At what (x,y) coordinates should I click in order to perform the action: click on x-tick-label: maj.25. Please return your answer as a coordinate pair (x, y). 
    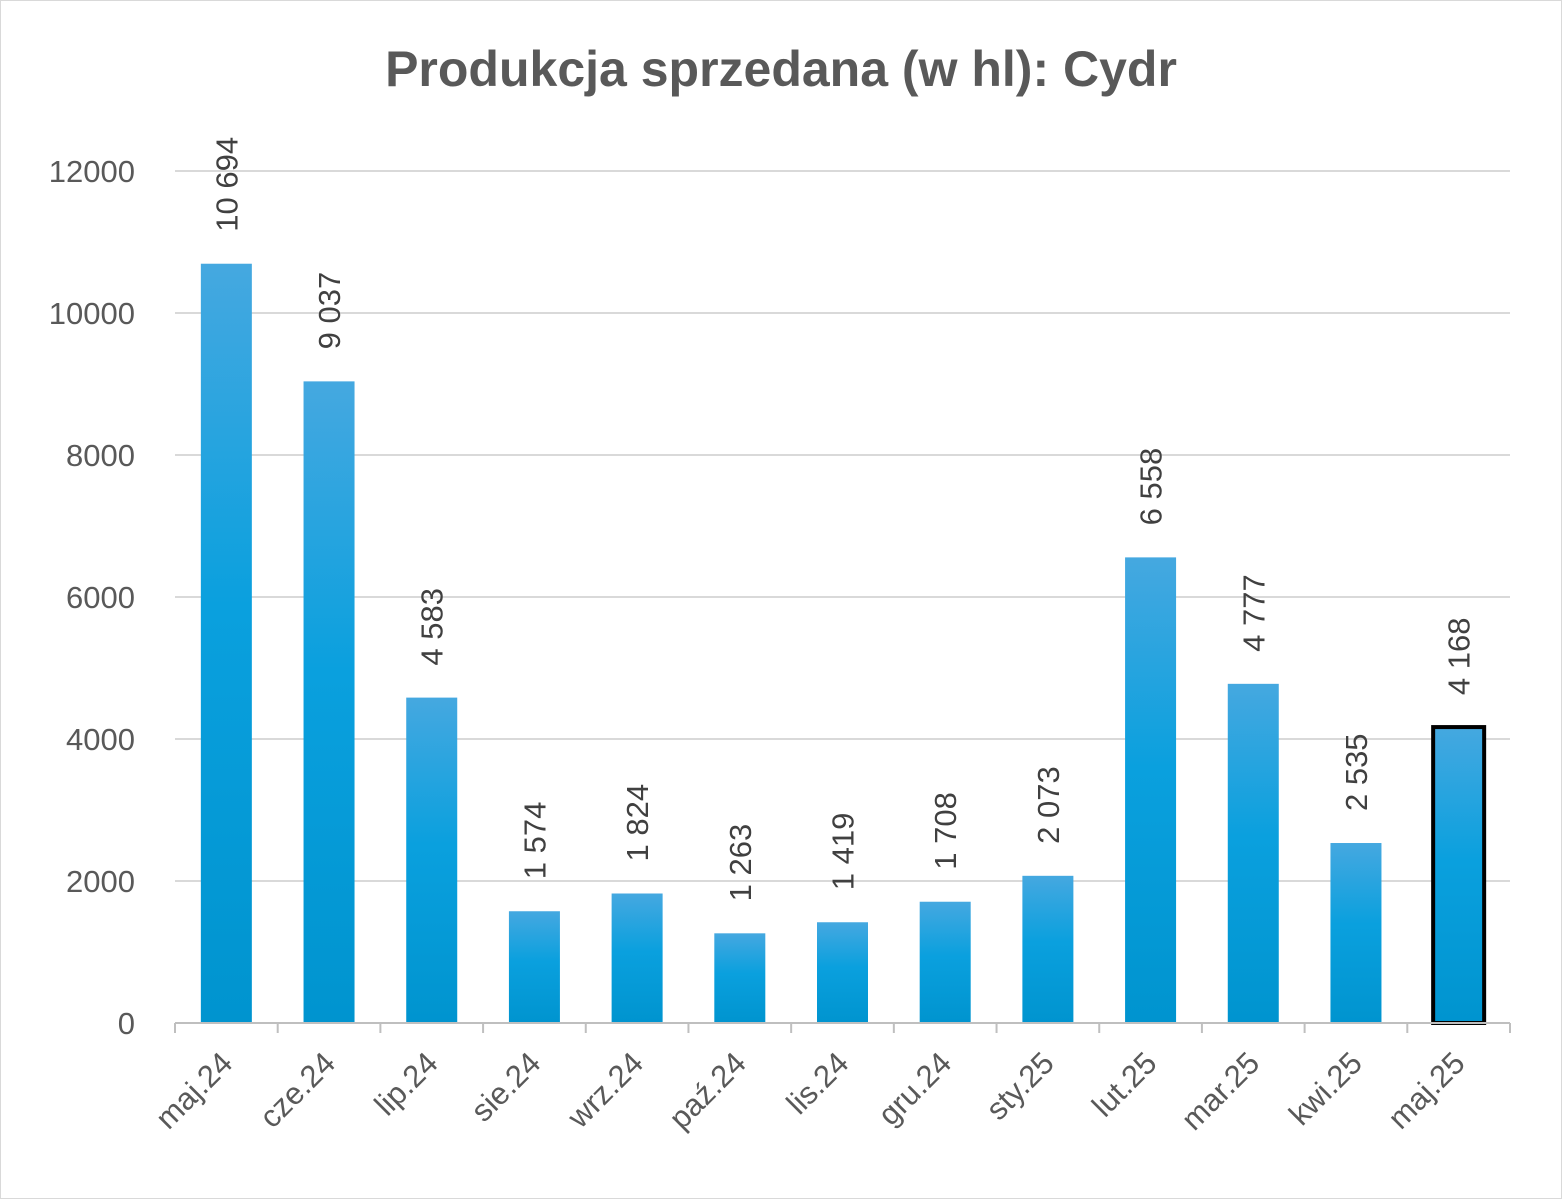
    Looking at the image, I should click on (1426, 1090).